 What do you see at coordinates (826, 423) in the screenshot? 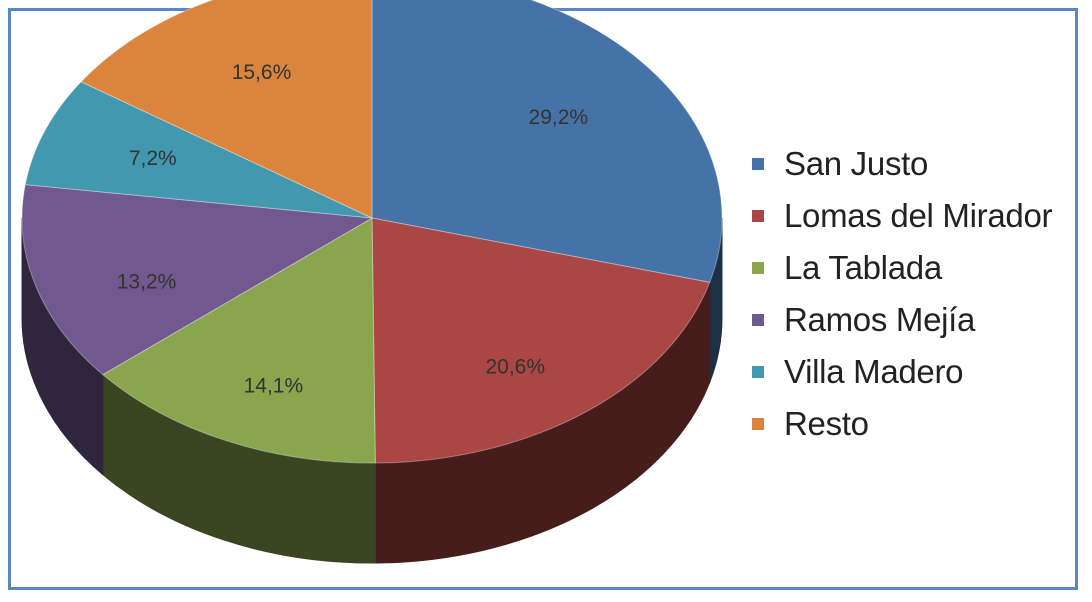
I see `legend-label: Resto` at bounding box center [826, 423].